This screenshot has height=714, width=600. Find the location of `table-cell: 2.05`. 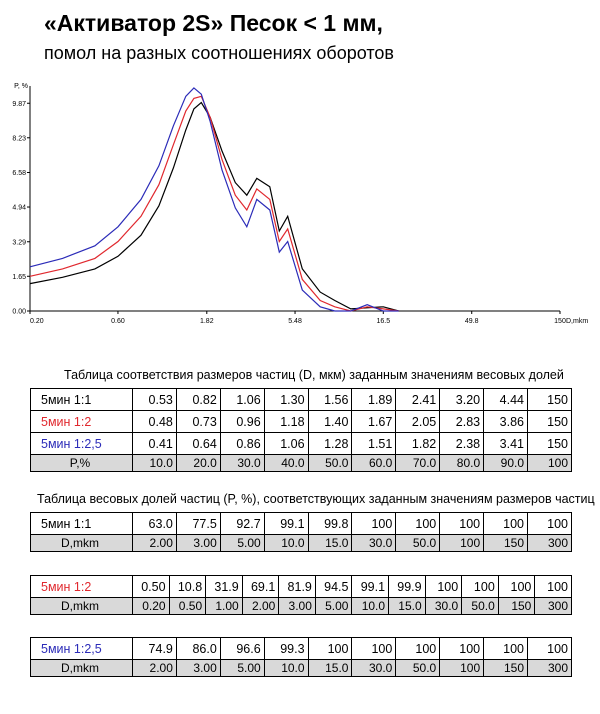

table-cell: 2.05 is located at coordinates (418, 421).